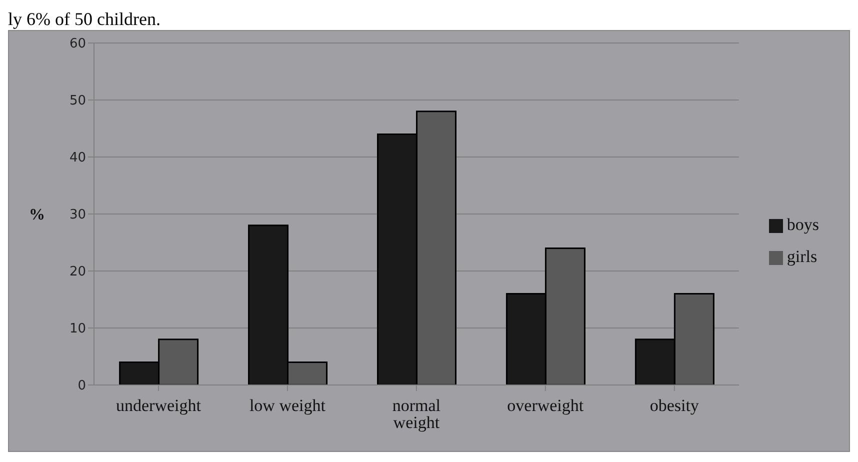  I want to click on x-tick-label: obesity, so click(675, 406).